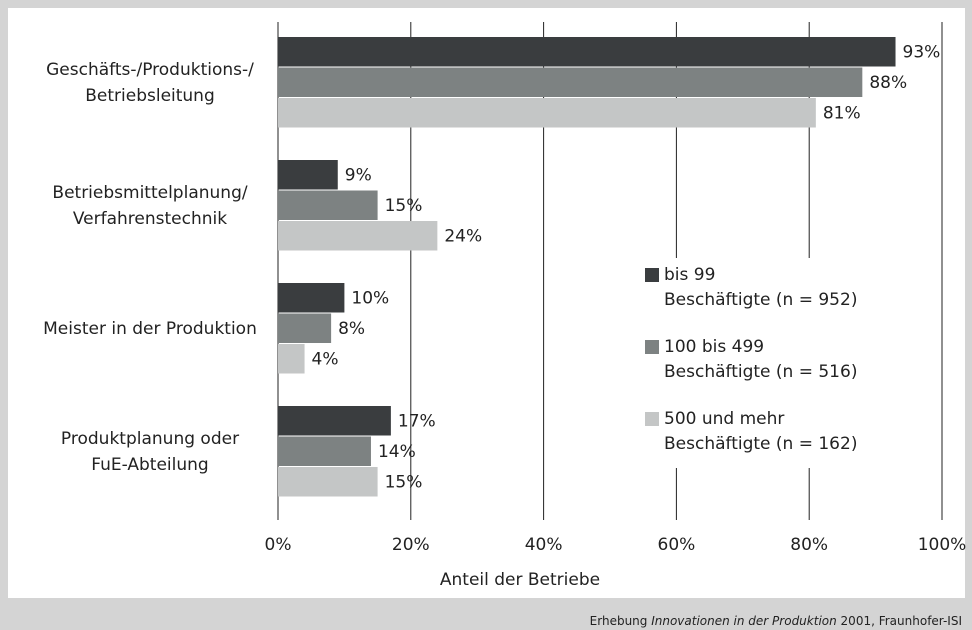 This screenshot has width=972, height=630. What do you see at coordinates (278, 545) in the screenshot?
I see `x-tick-label: 0%` at bounding box center [278, 545].